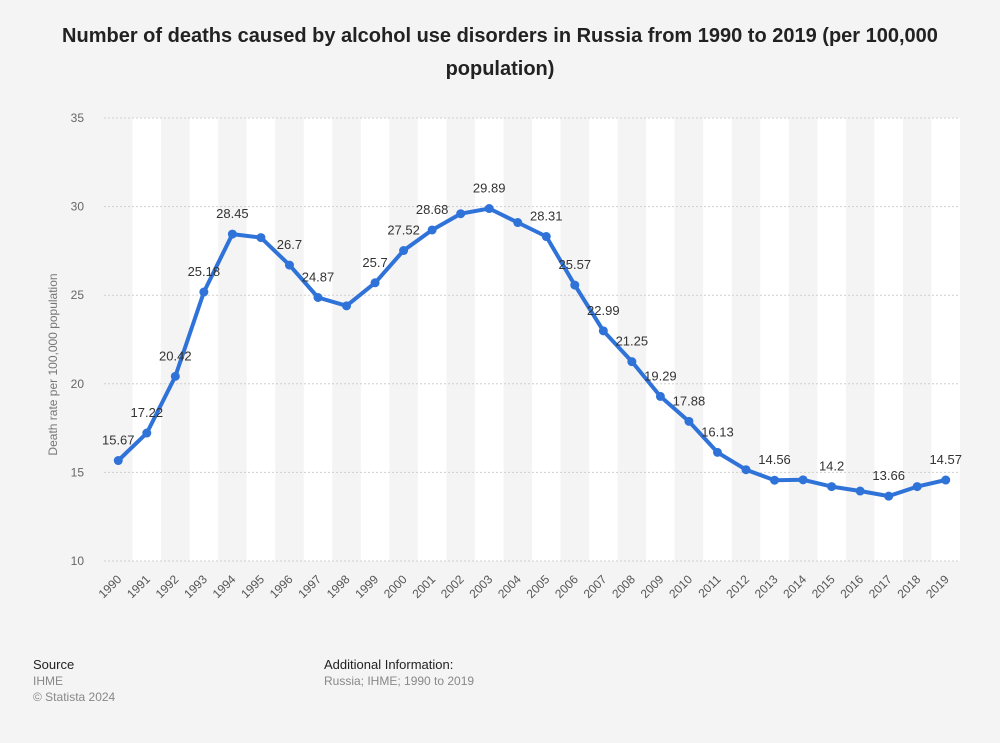 This screenshot has height=743, width=1000. What do you see at coordinates (78, 207) in the screenshot?
I see `y-tick-label: 30` at bounding box center [78, 207].